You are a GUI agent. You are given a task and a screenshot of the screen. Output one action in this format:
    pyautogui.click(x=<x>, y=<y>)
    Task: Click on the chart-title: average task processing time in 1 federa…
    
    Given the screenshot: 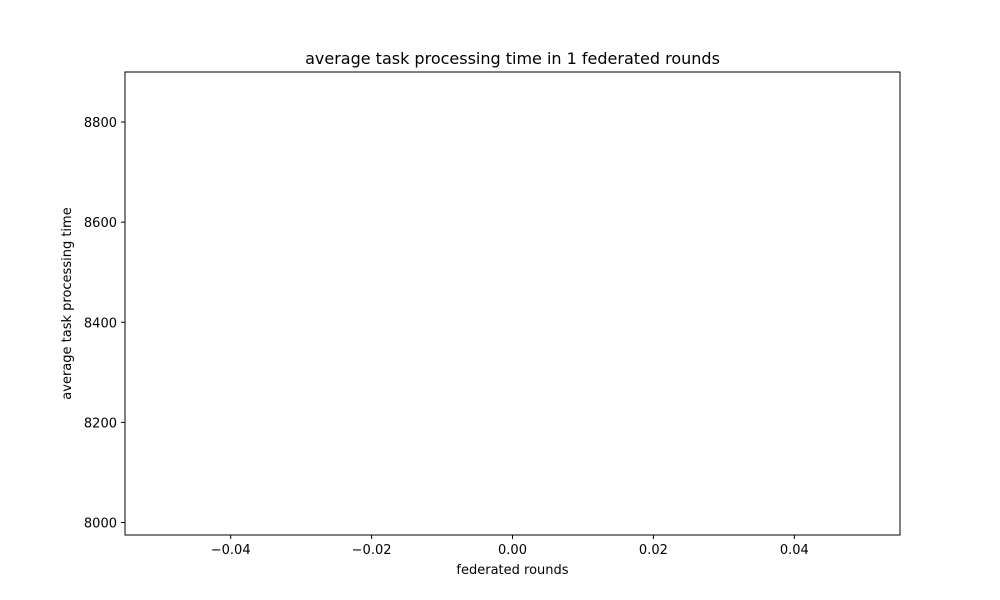 What is the action you would take?
    pyautogui.click(x=512, y=58)
    